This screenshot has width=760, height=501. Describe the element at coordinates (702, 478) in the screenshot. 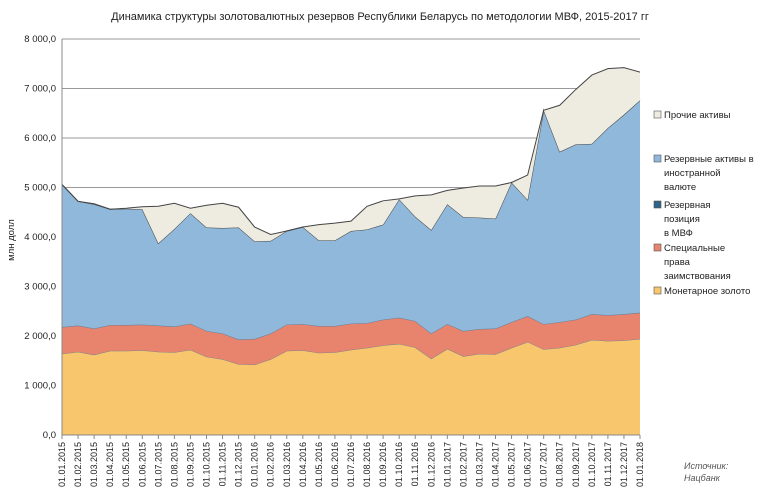

I see `source-name: Нацбанк` at that location.